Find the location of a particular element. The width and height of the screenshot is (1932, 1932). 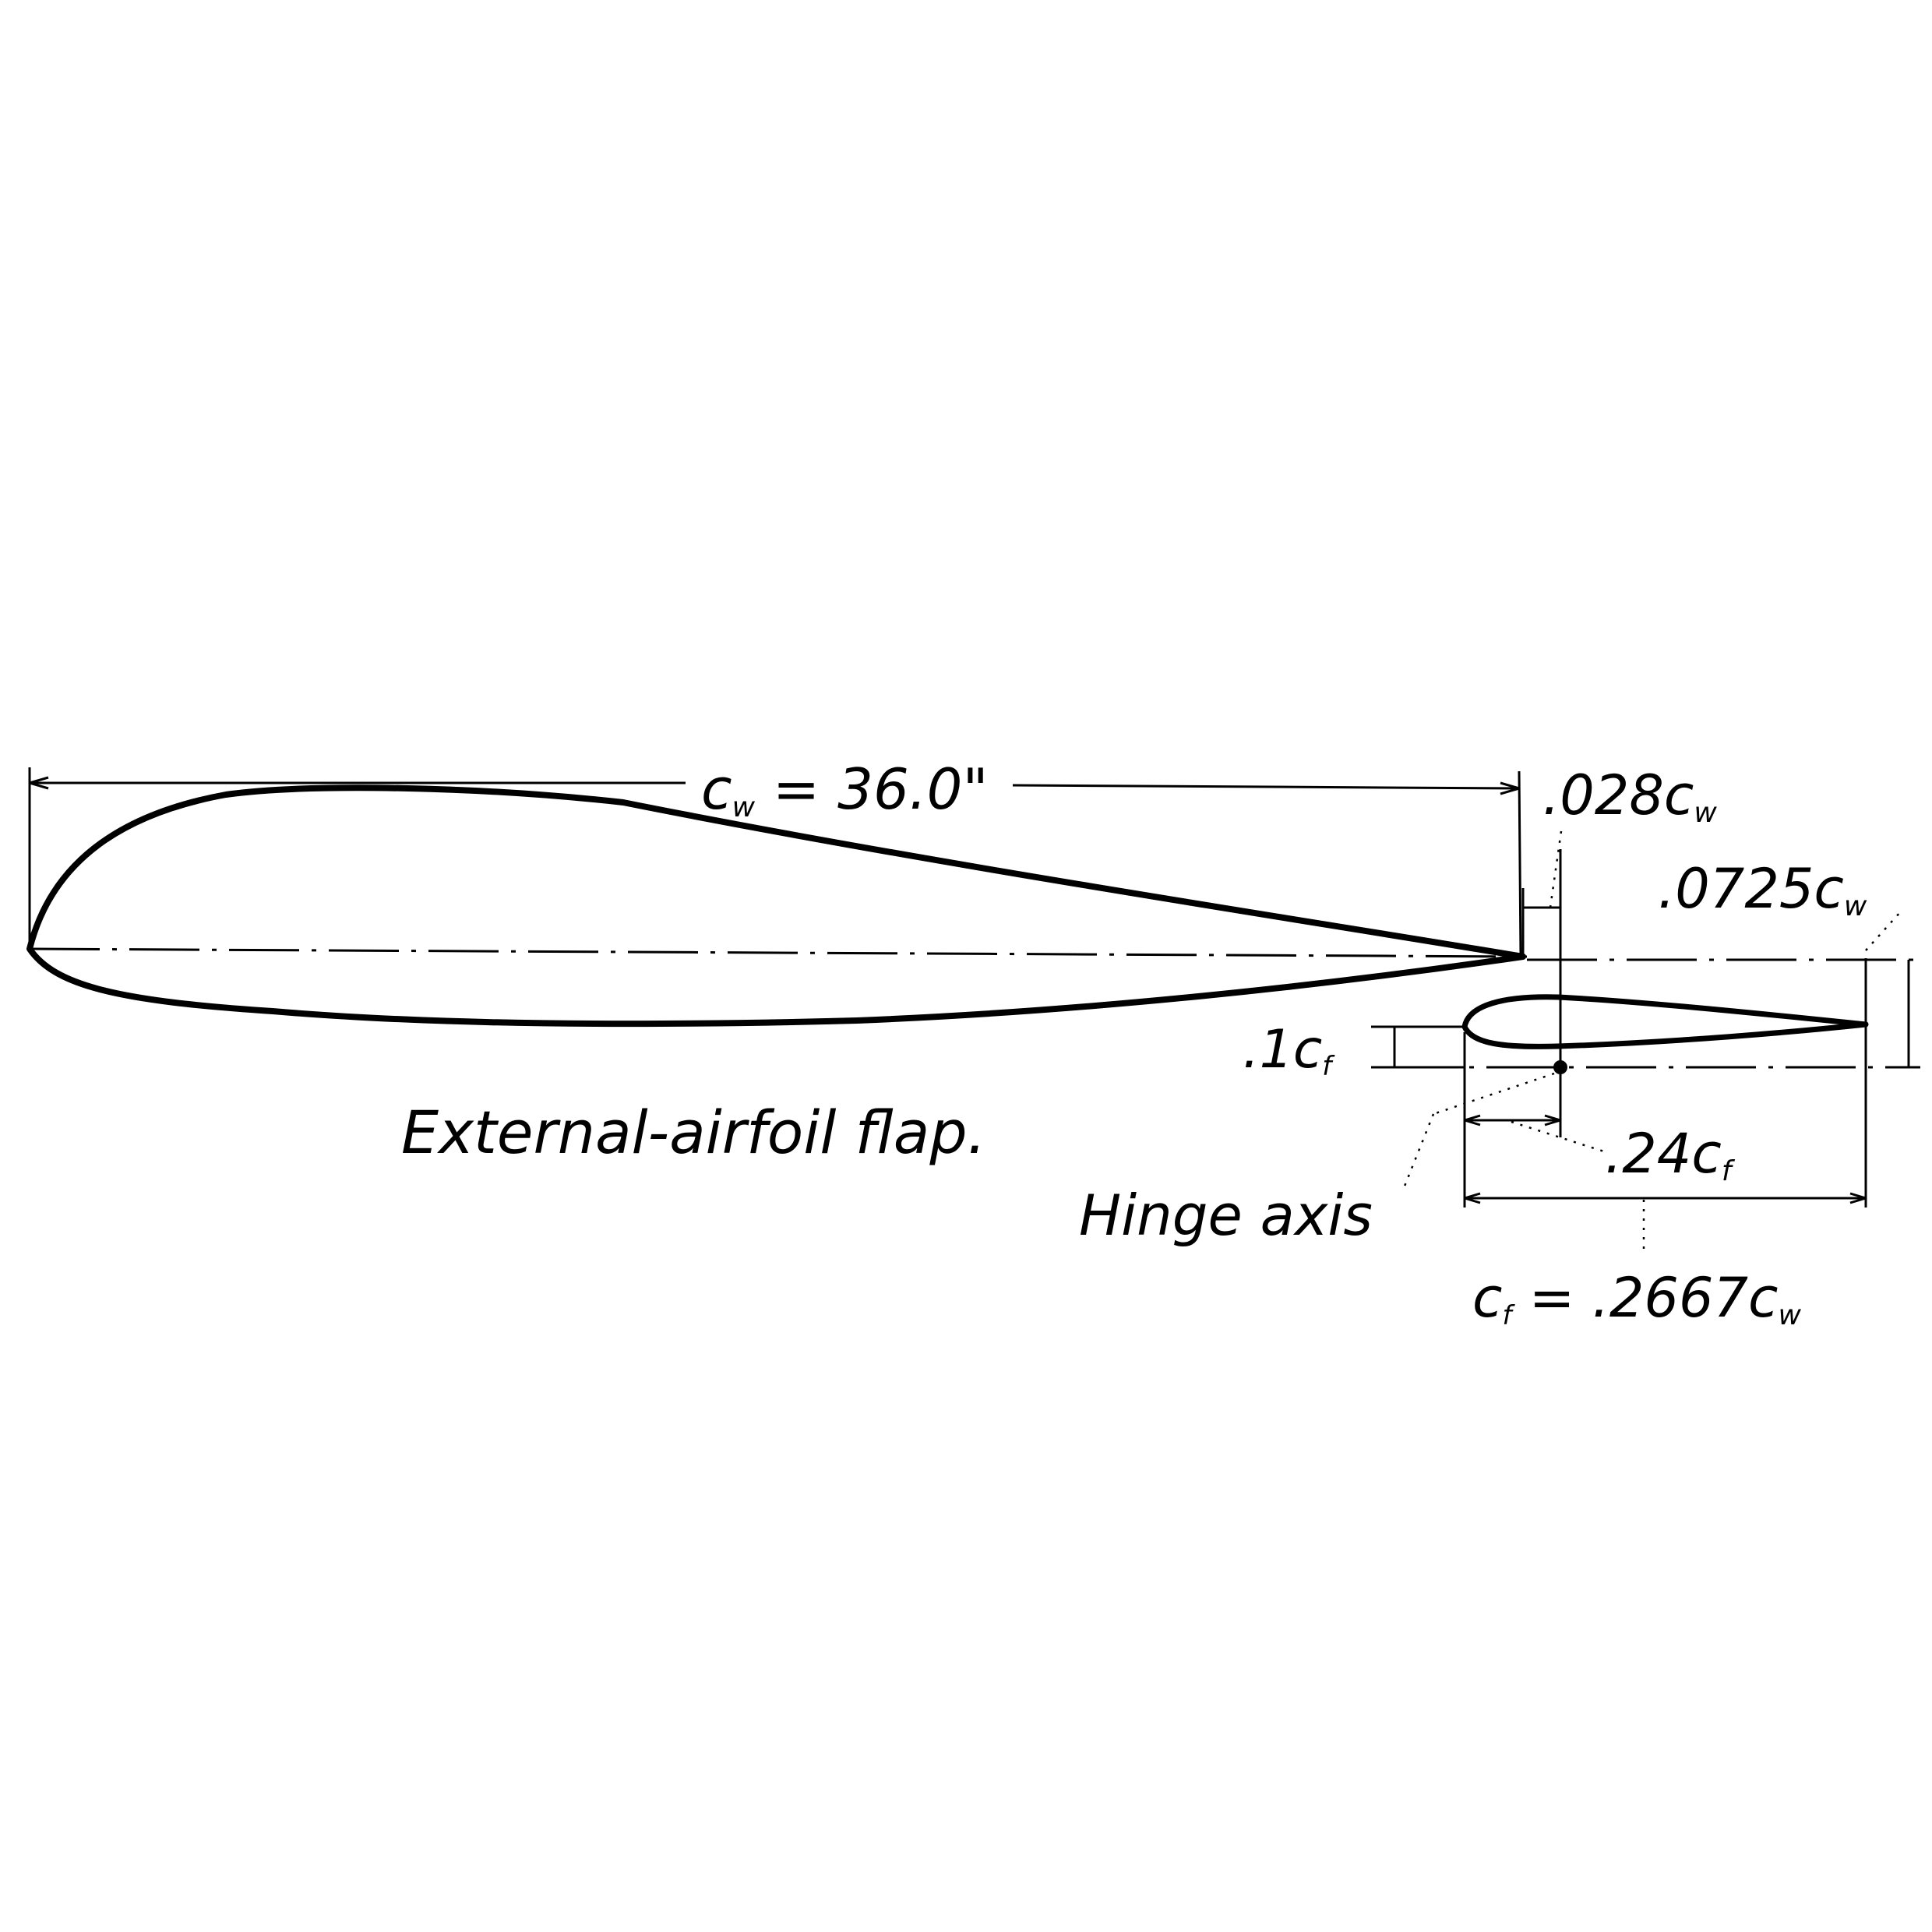

gap-vertical-label: .028cw is located at coordinates (1629, 796).